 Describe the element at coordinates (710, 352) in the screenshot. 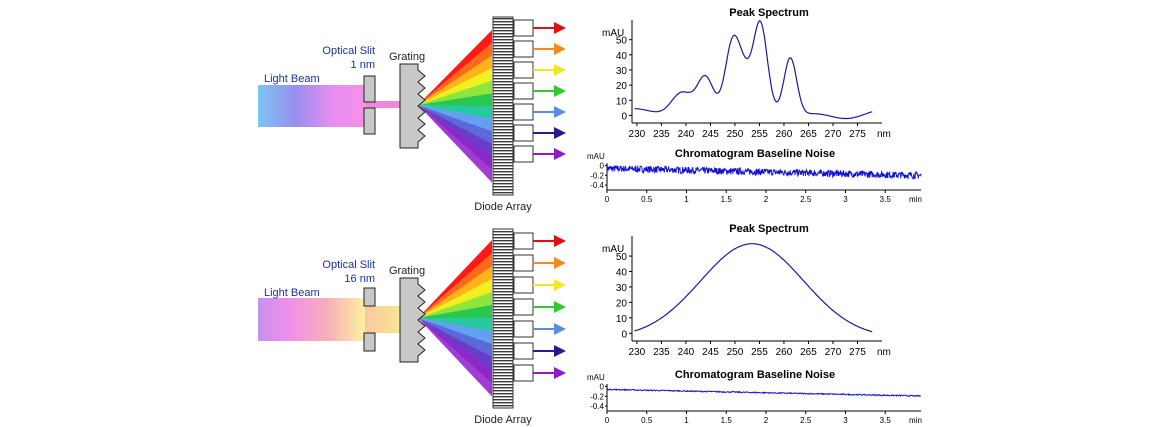

I see `x-tick-label: 245` at that location.